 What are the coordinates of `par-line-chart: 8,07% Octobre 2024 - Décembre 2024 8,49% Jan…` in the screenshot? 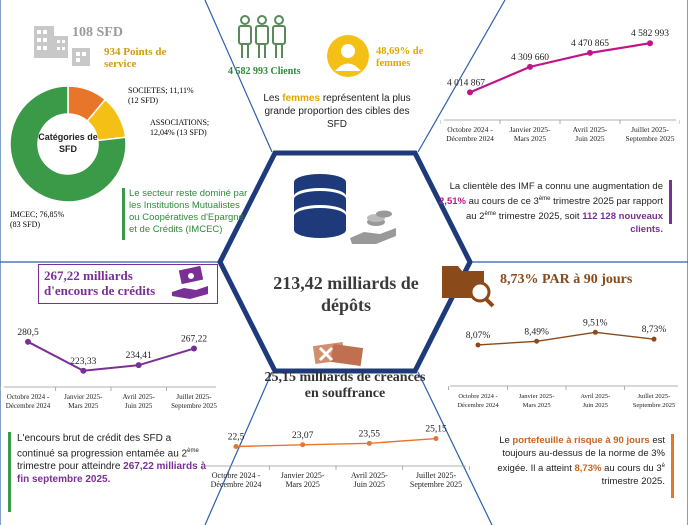 It's located at (563, 363).